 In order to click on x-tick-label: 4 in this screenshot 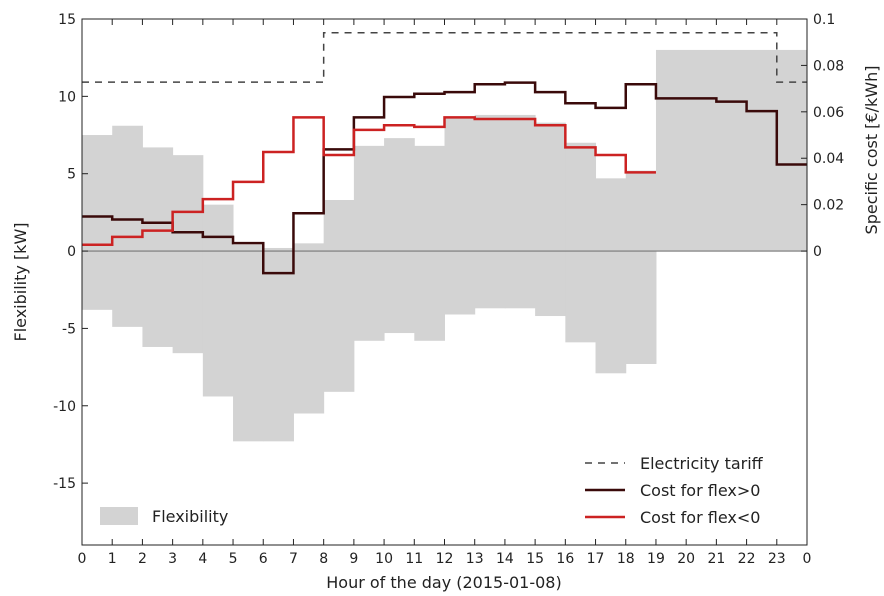, I will do `click(202, 559)`.